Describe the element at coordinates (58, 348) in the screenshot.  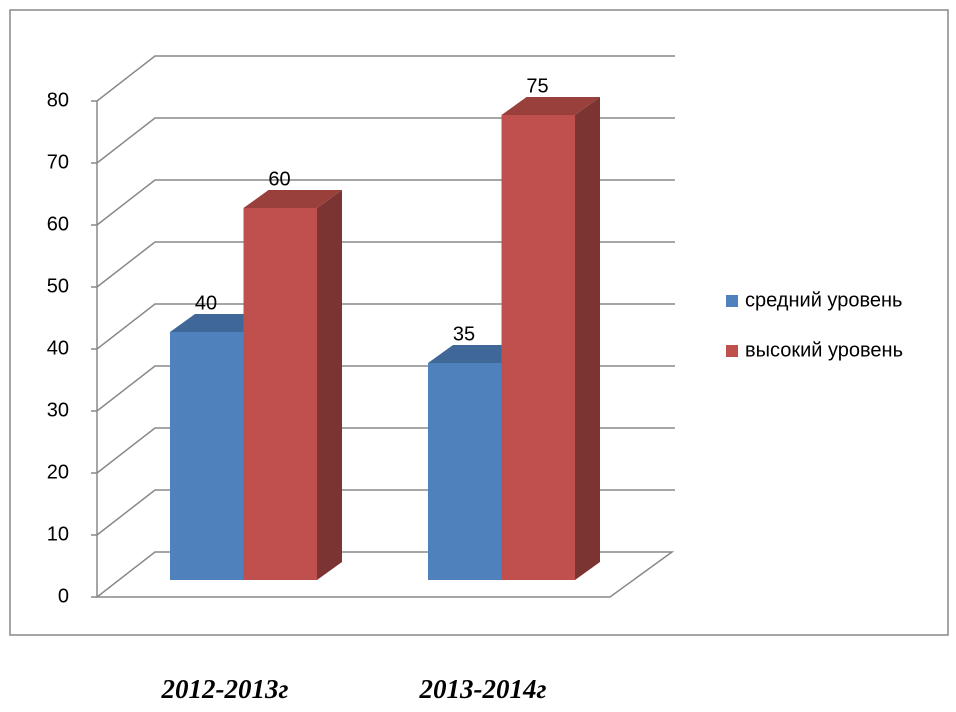
I see `y-tick-label: 40` at that location.